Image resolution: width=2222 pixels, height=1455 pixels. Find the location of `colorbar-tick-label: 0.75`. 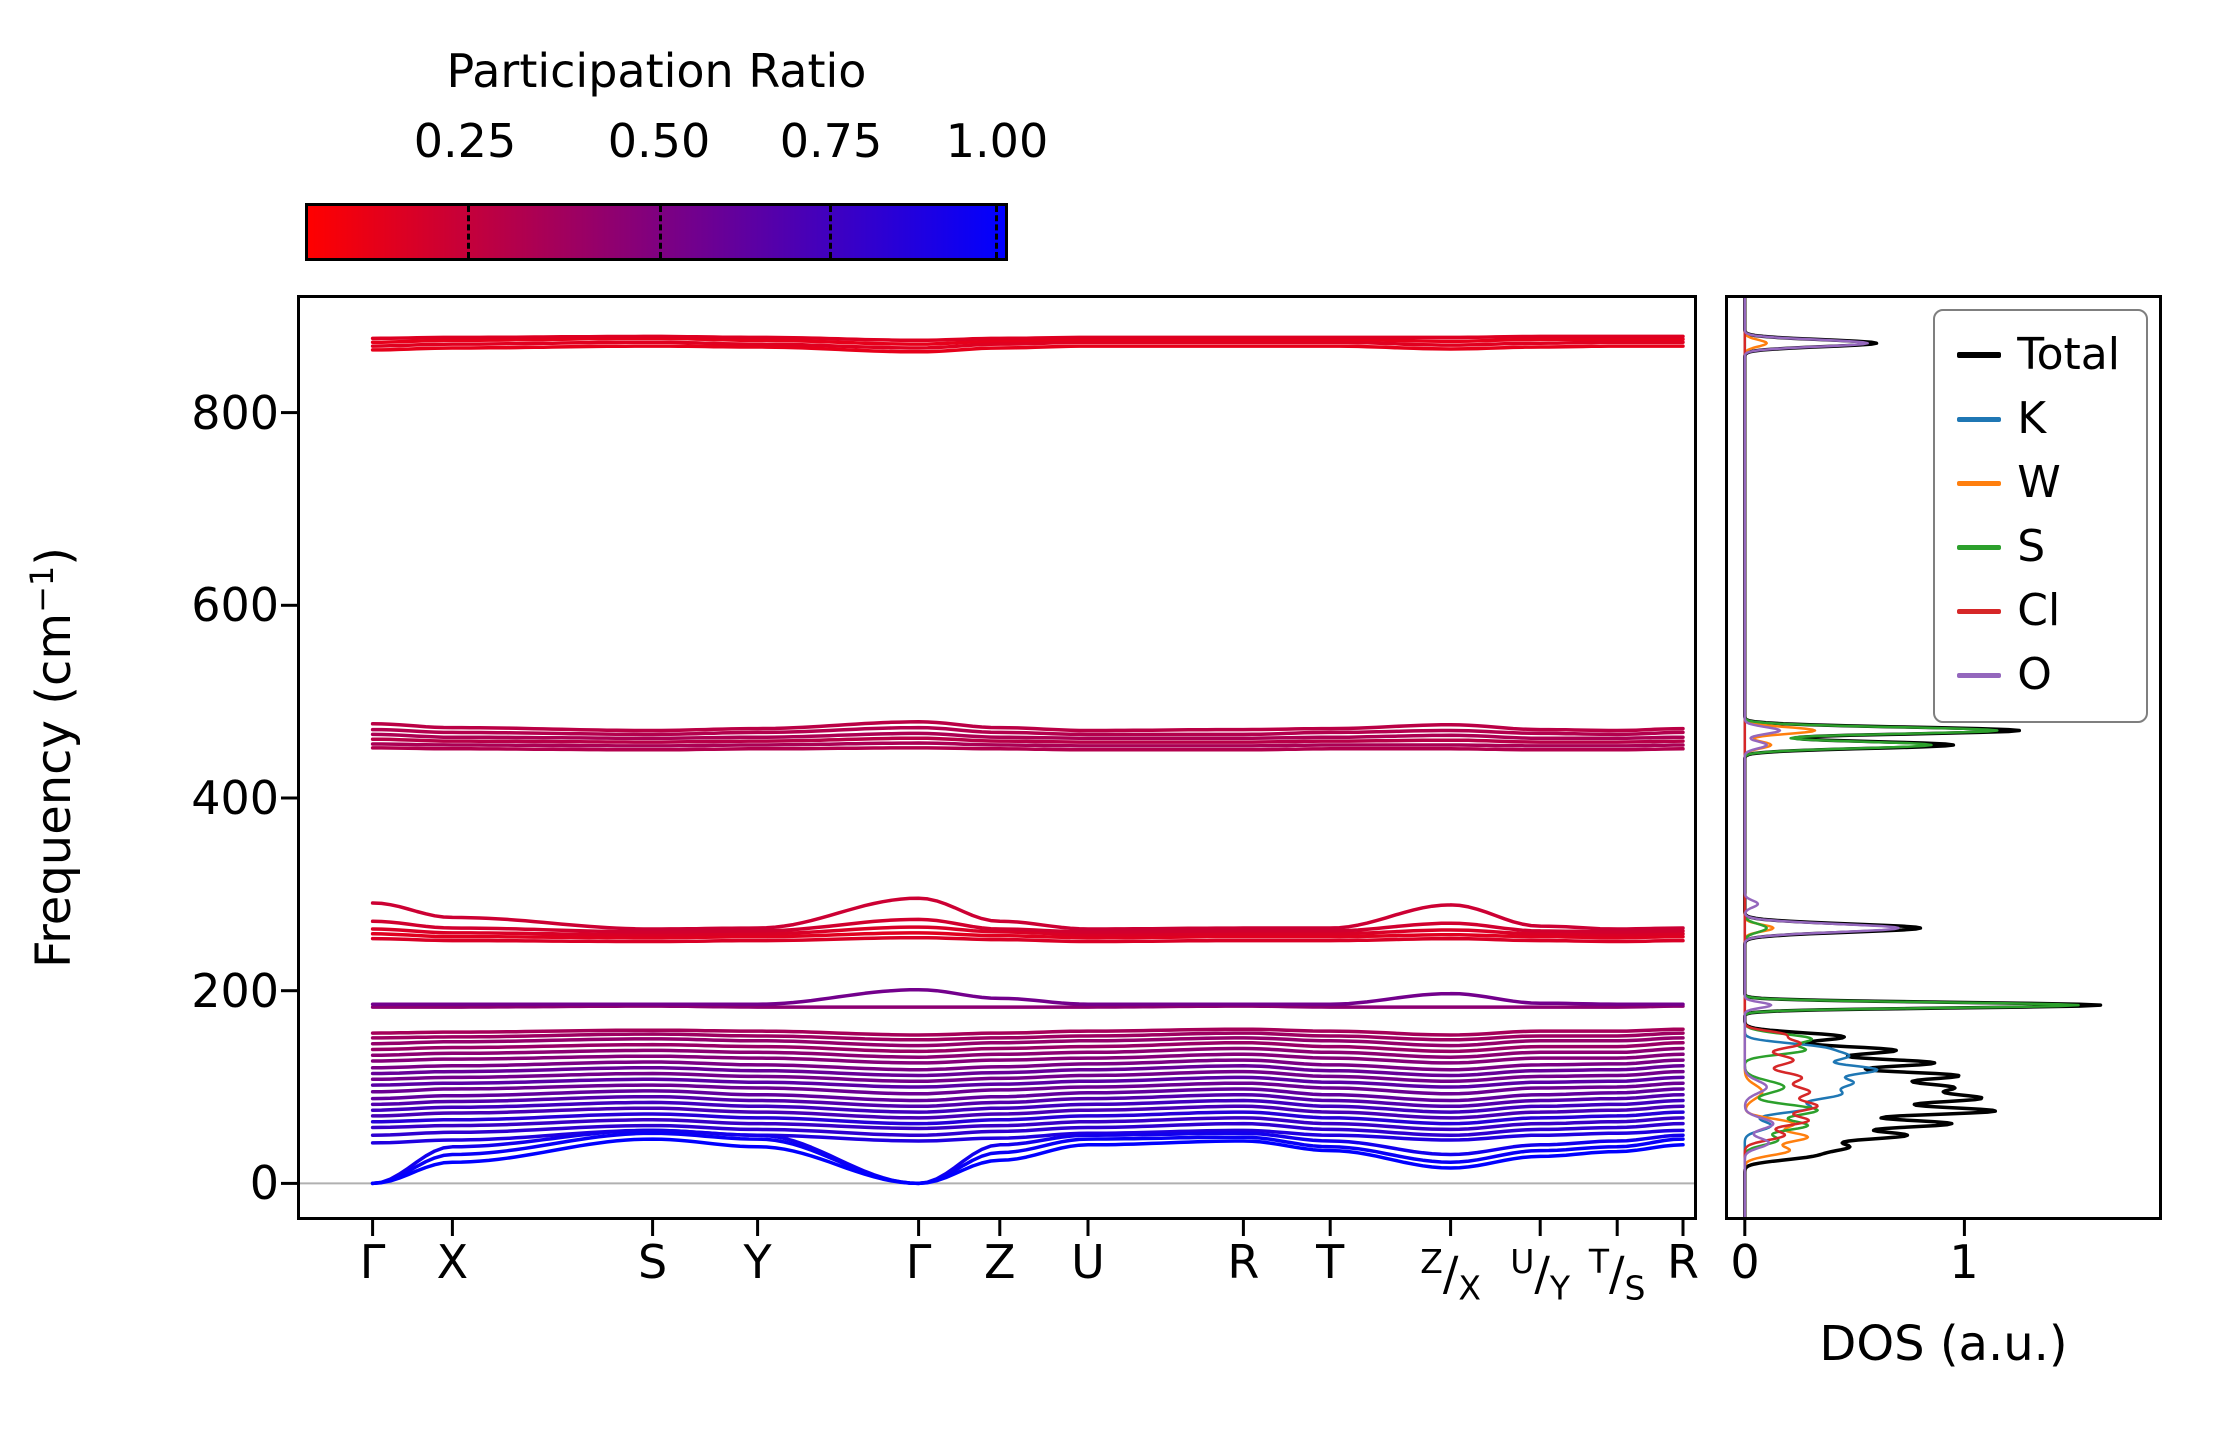

colorbar-tick-label: 0.75 is located at coordinates (831, 141).